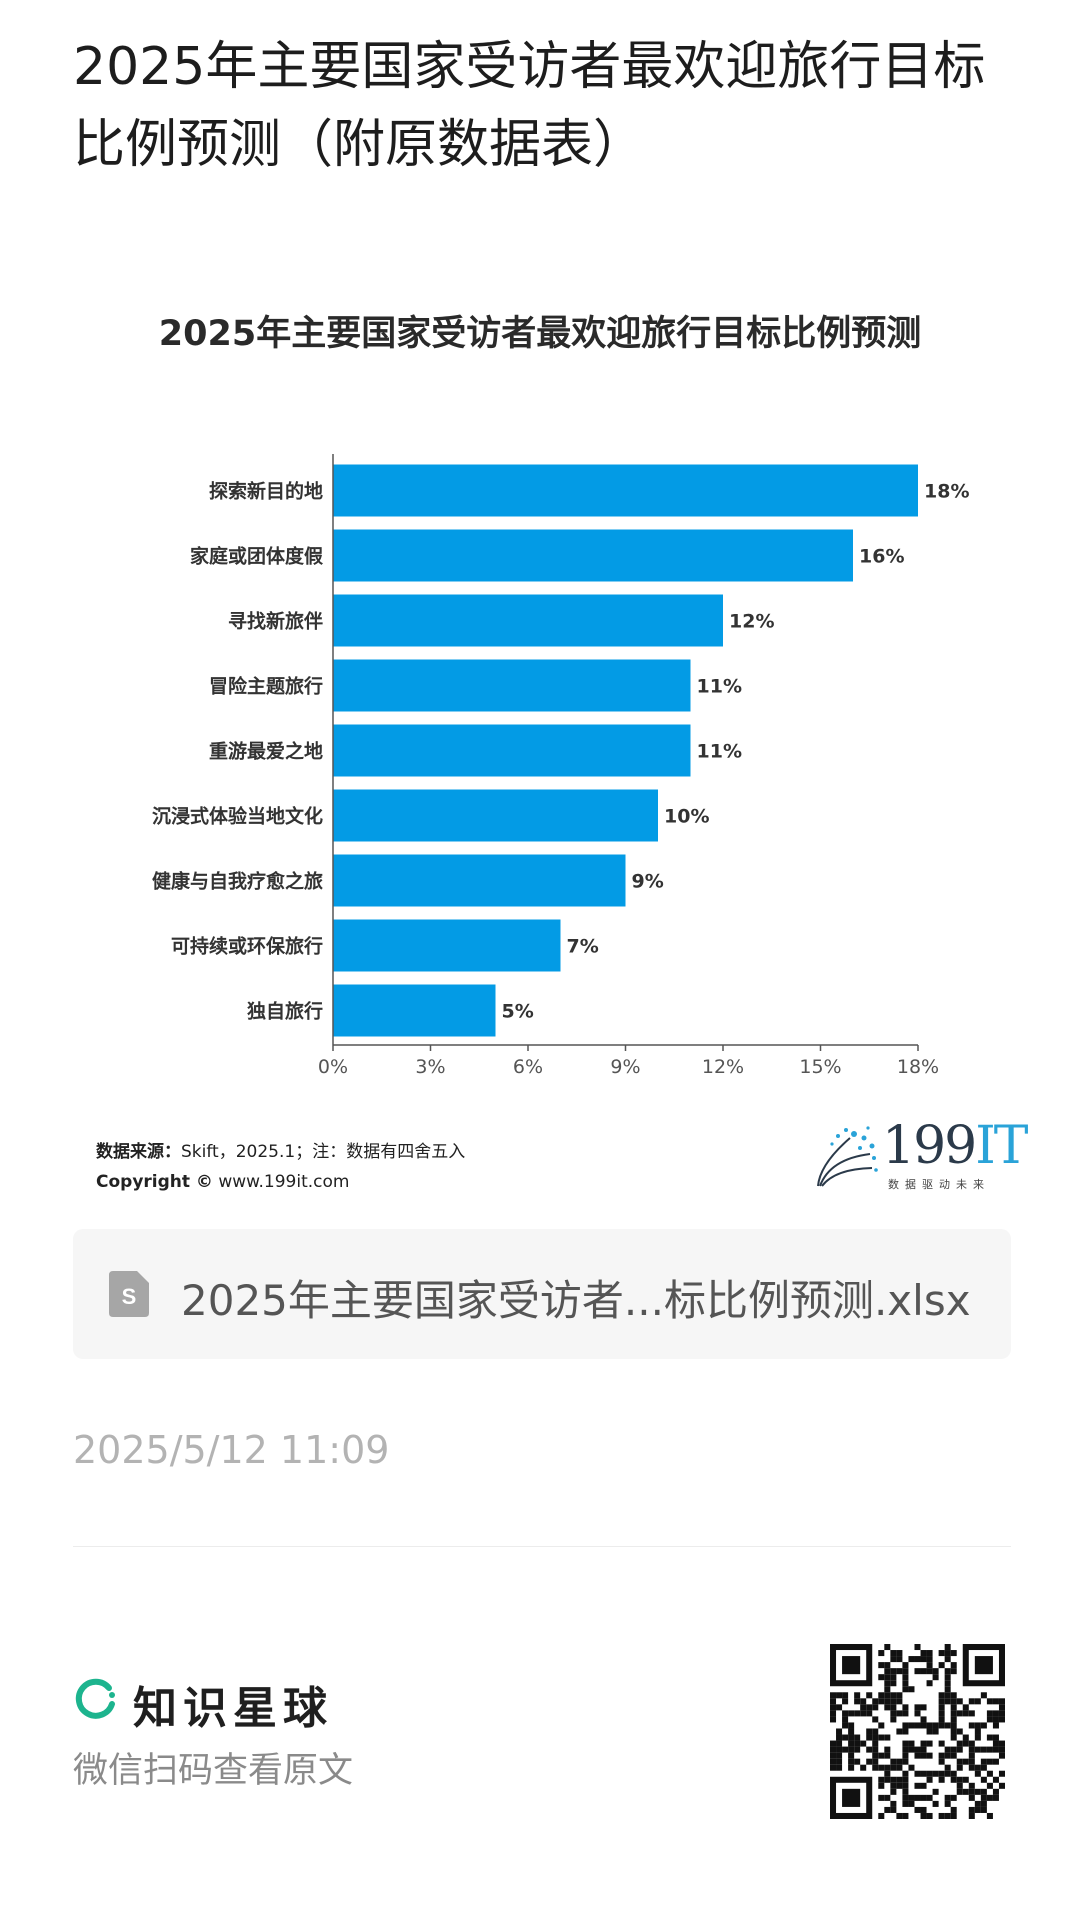 The height and width of the screenshot is (1911, 1080). What do you see at coordinates (266, 751) in the screenshot?
I see `category-label: 重游最爱之地` at bounding box center [266, 751].